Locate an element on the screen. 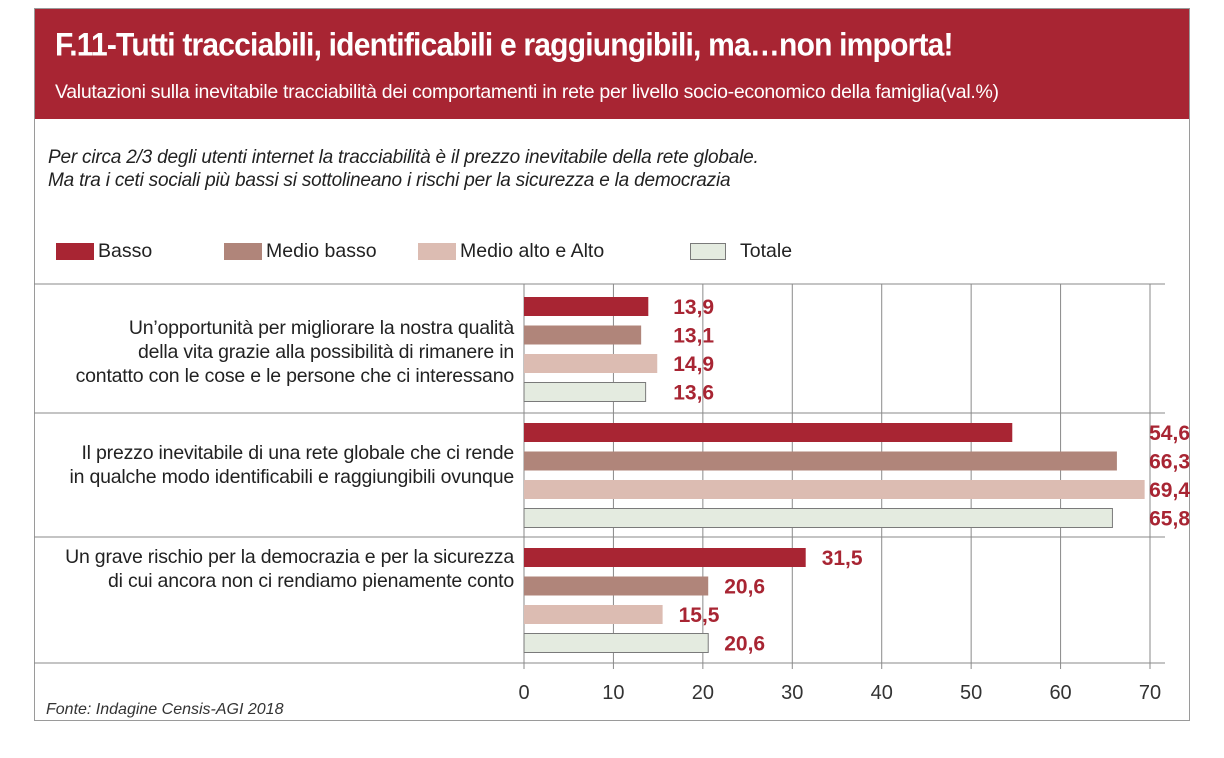 The image size is (1224, 758). value-label-basso-3: 31,5 is located at coordinates (842, 558).